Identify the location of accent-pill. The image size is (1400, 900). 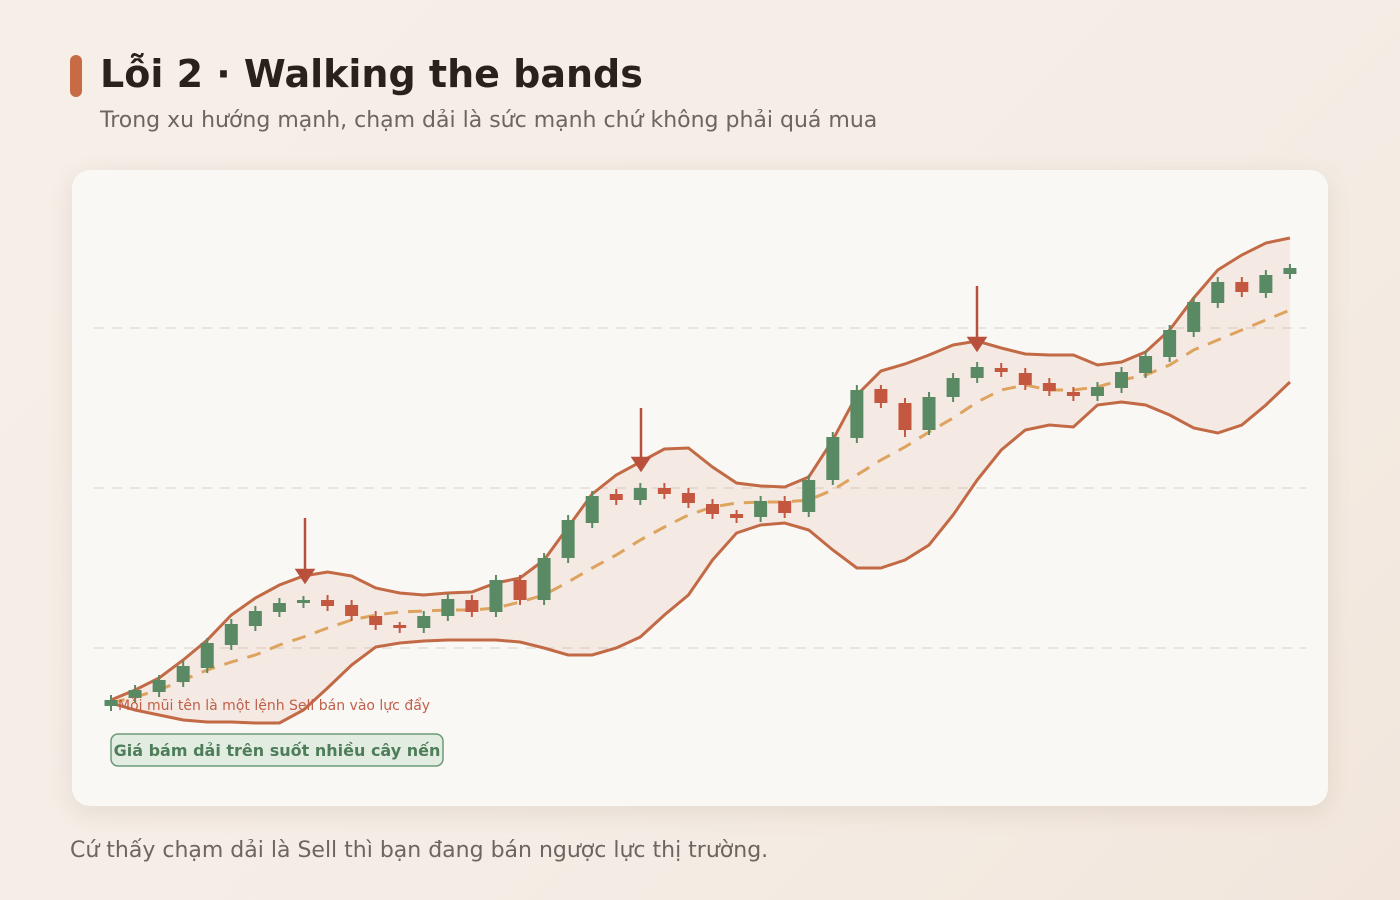
(76, 76).